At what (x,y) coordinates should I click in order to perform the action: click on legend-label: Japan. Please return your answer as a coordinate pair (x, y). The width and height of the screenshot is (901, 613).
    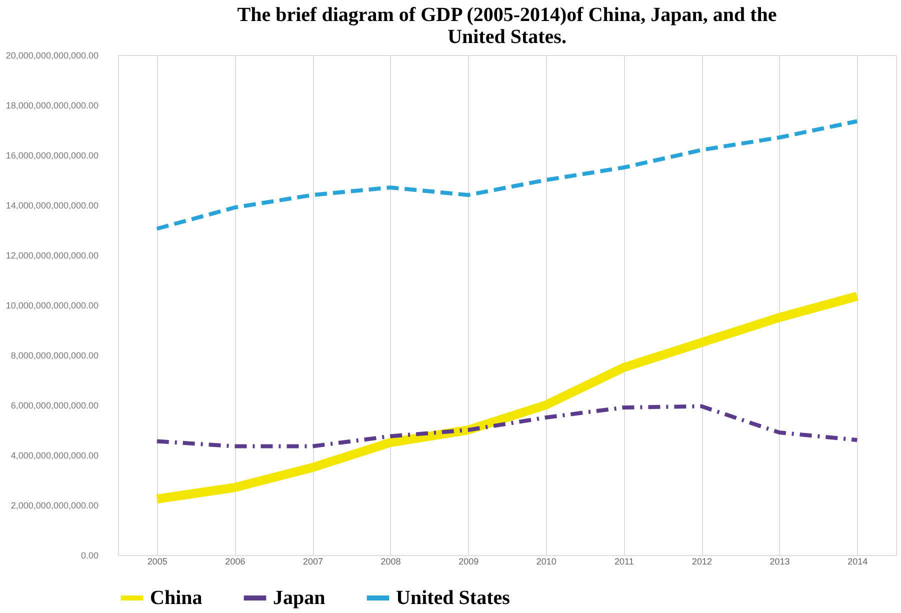
    Looking at the image, I should click on (299, 598).